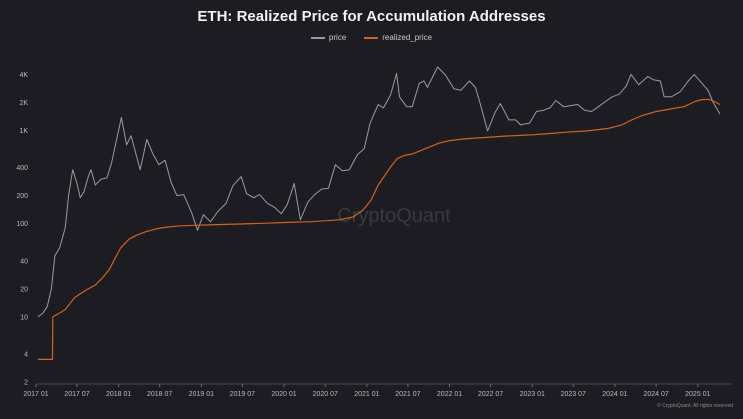  I want to click on legend-swatch-realized-price, so click(371, 37).